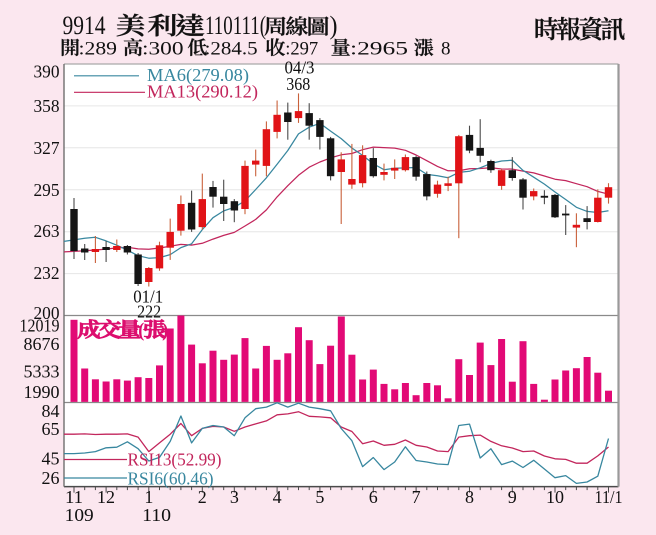  Describe the element at coordinates (298, 84) in the screenshot. I see `svg-text: 368` at that location.